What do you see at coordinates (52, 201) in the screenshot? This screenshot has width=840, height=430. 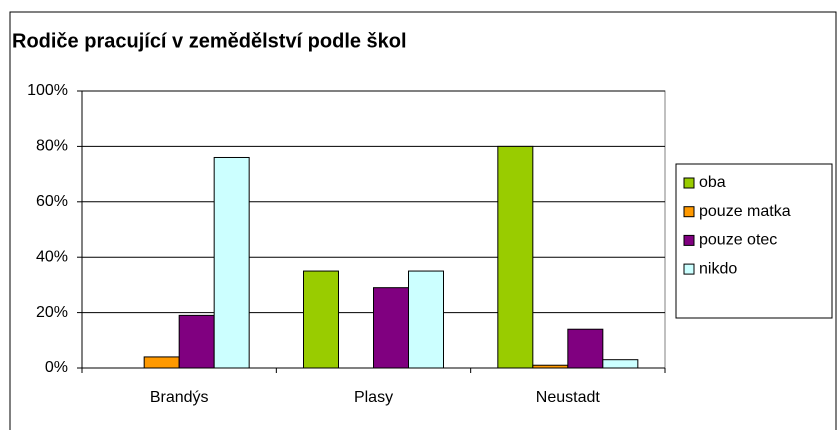 I see `y-tick-label: 60%` at bounding box center [52, 201].